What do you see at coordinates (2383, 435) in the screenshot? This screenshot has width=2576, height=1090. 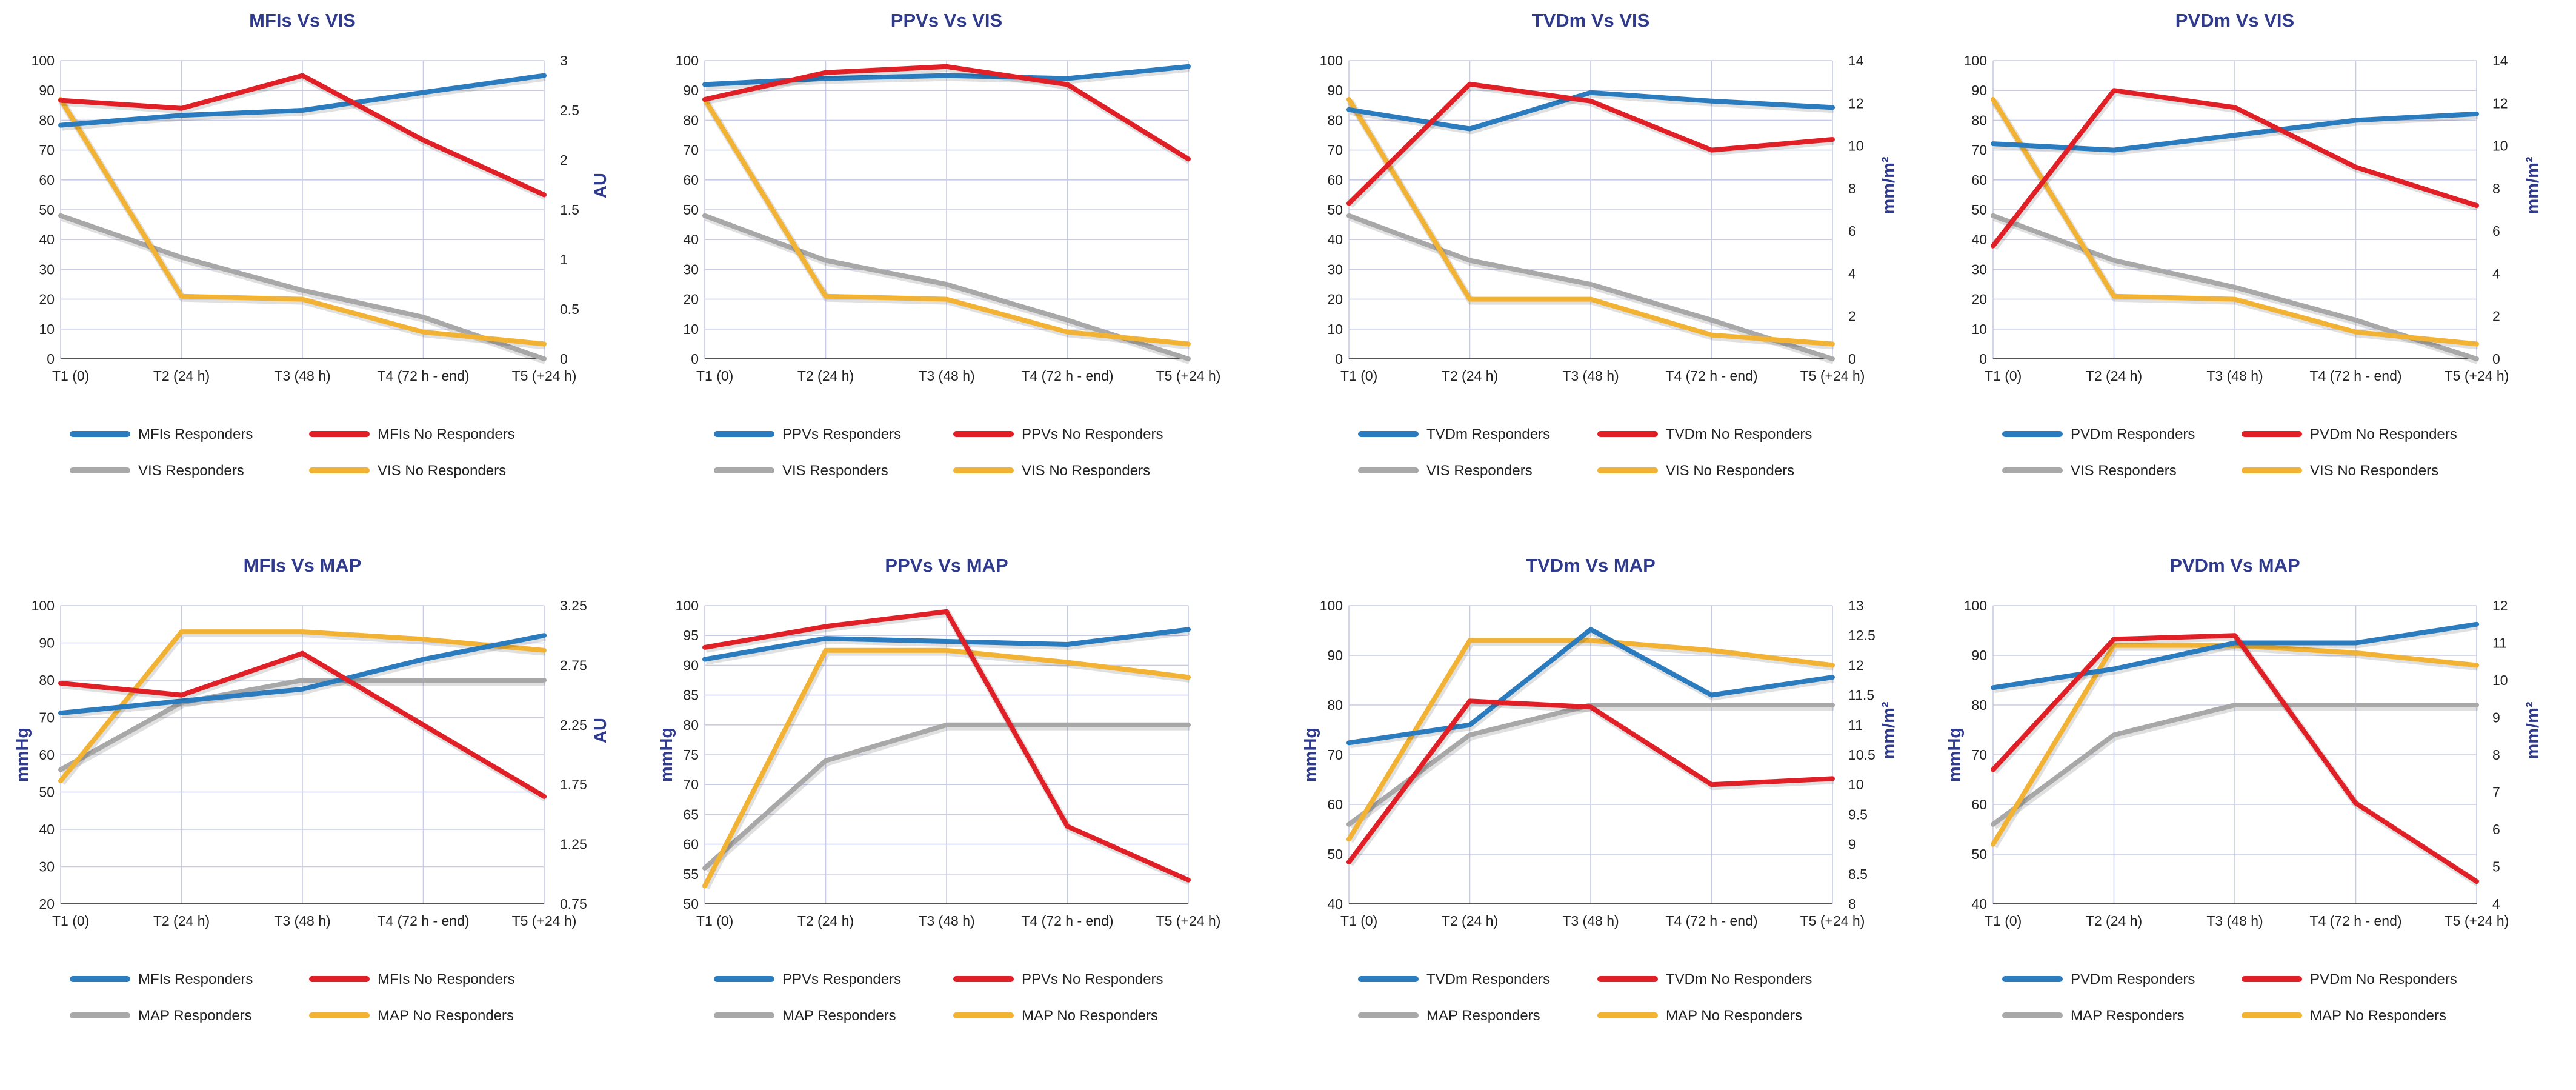 I see `legend-label: PVDm No Responders` at bounding box center [2383, 435].